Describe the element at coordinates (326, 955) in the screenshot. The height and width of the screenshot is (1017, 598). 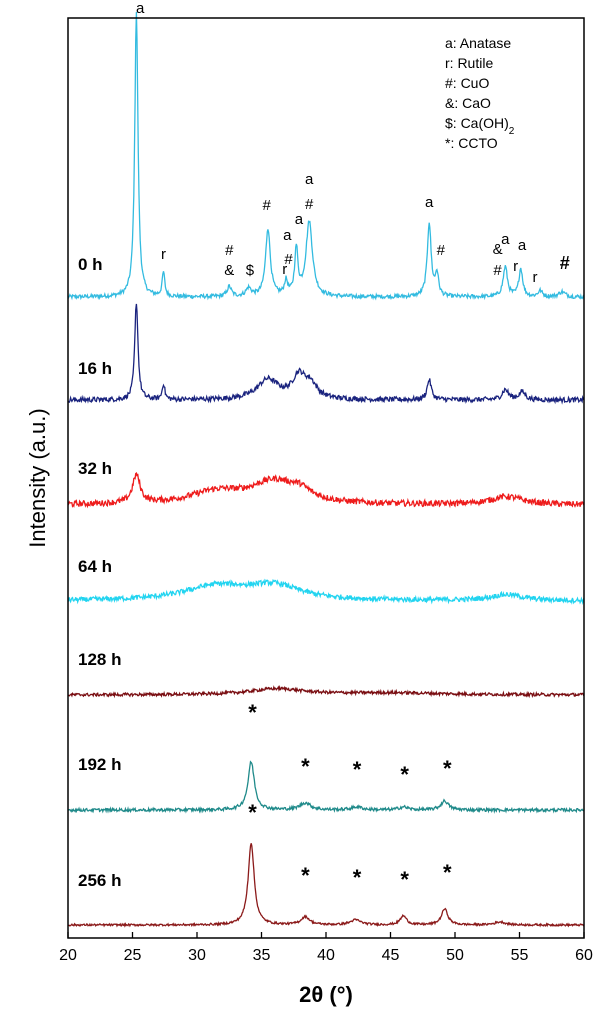
I see `x-tick-label: 40` at that location.